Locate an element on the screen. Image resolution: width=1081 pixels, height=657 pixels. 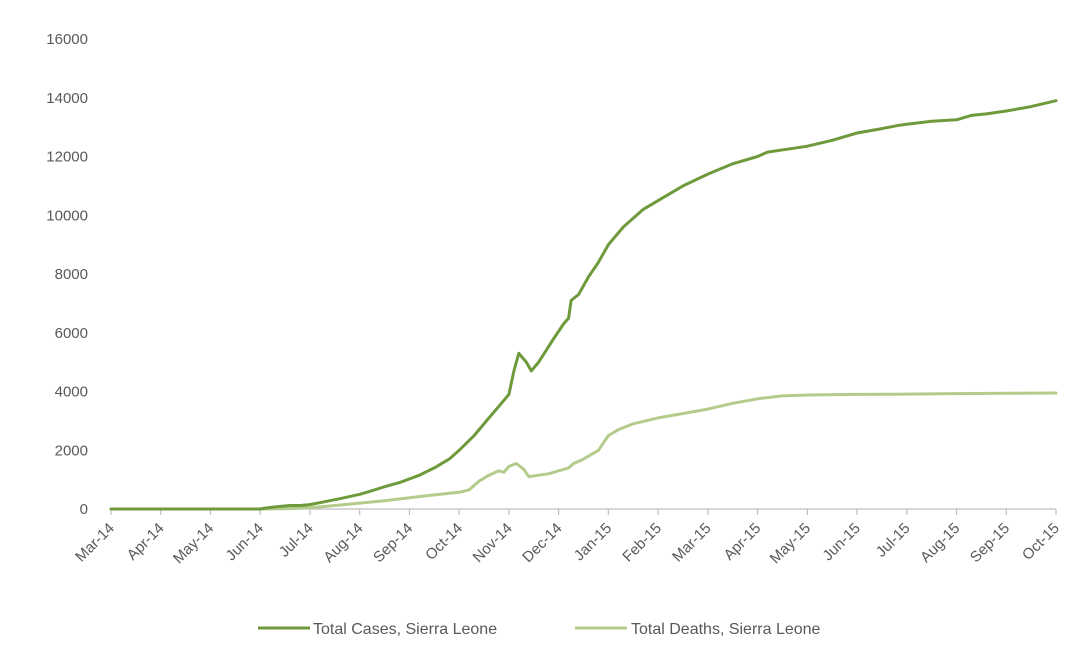
x-tick-label: Aug-14 is located at coordinates (343, 543).